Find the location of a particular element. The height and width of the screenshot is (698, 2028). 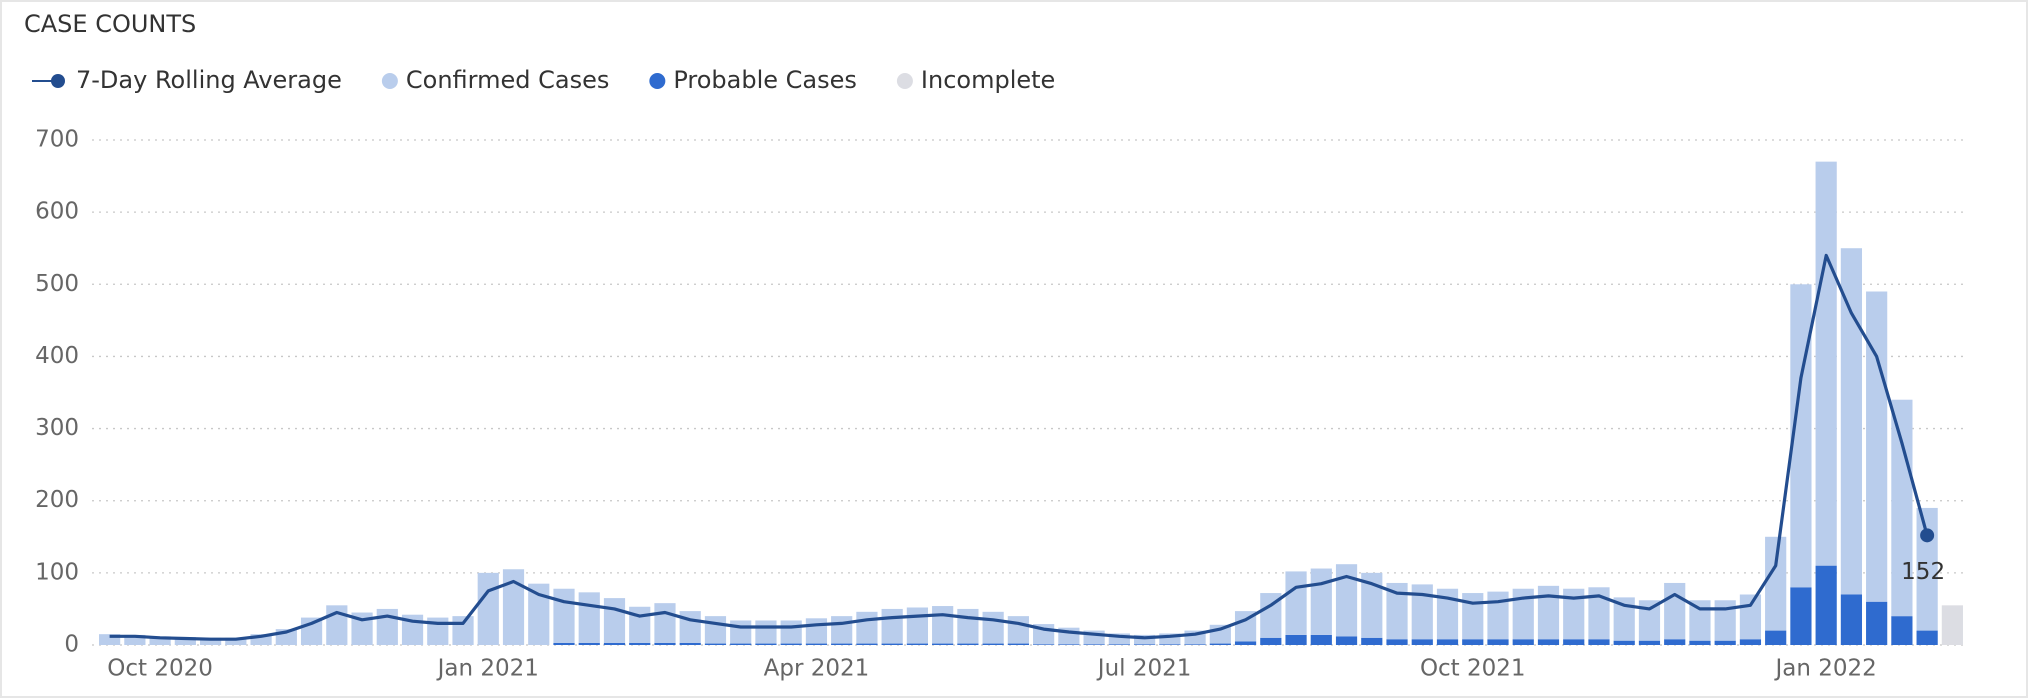

y-tick-label: 400 is located at coordinates (57, 356).